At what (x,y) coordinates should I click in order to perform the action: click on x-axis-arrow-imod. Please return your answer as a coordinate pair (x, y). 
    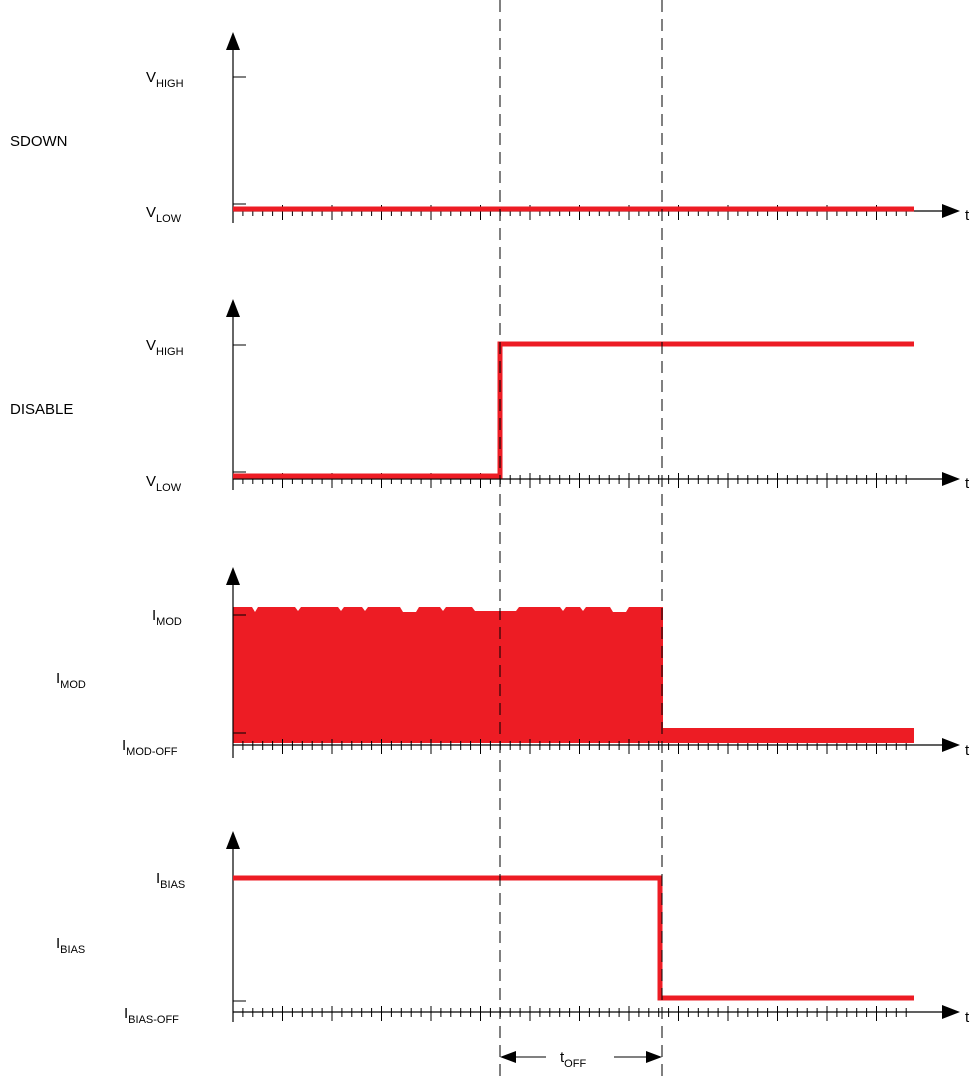
    Looking at the image, I should click on (951, 745).